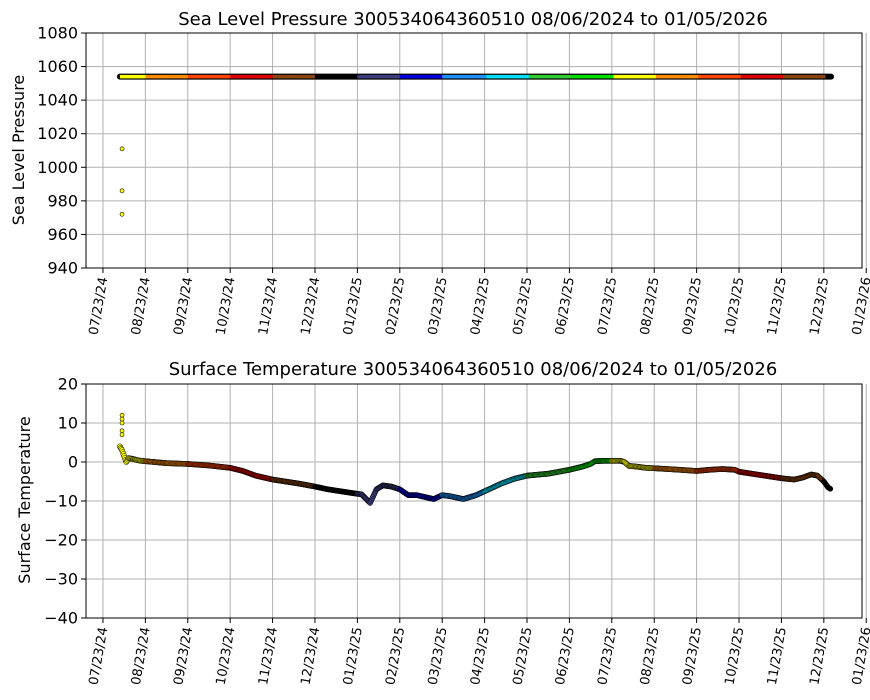  Describe the element at coordinates (62, 200) in the screenshot. I see `y-tick-label: 980` at that location.